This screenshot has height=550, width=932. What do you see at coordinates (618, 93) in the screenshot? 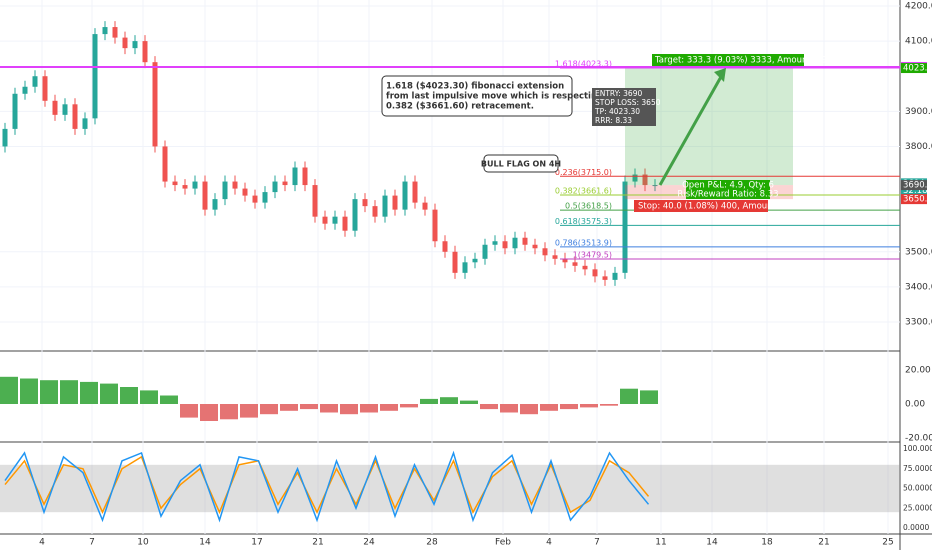
I see `entry-text: ENTRY: 3690` at bounding box center [618, 93].